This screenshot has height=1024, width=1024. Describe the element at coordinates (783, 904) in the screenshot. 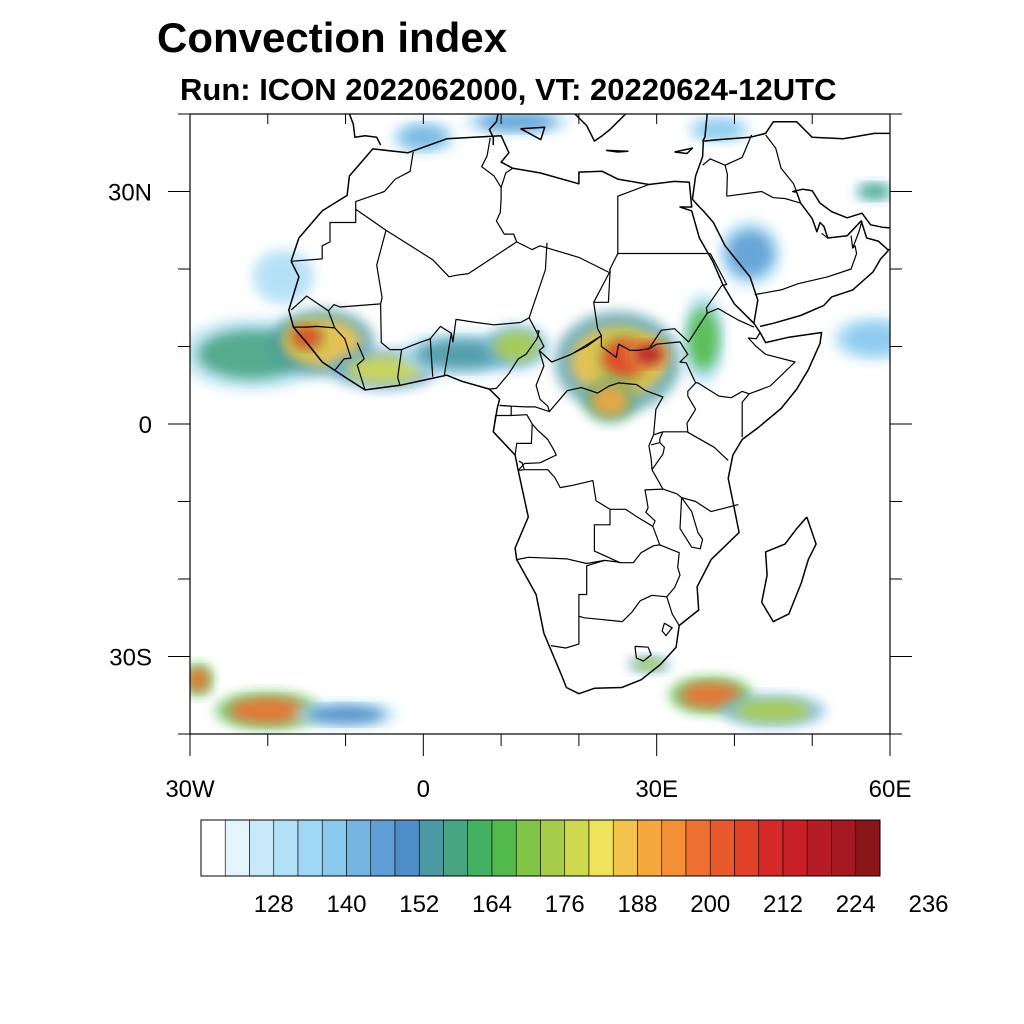

I see `colorbar-label: 212` at that location.